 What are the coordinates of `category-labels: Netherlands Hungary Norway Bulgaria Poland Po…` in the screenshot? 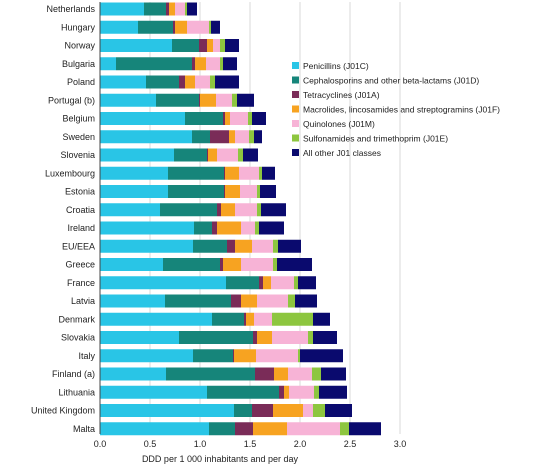 It's located at (63, 219).